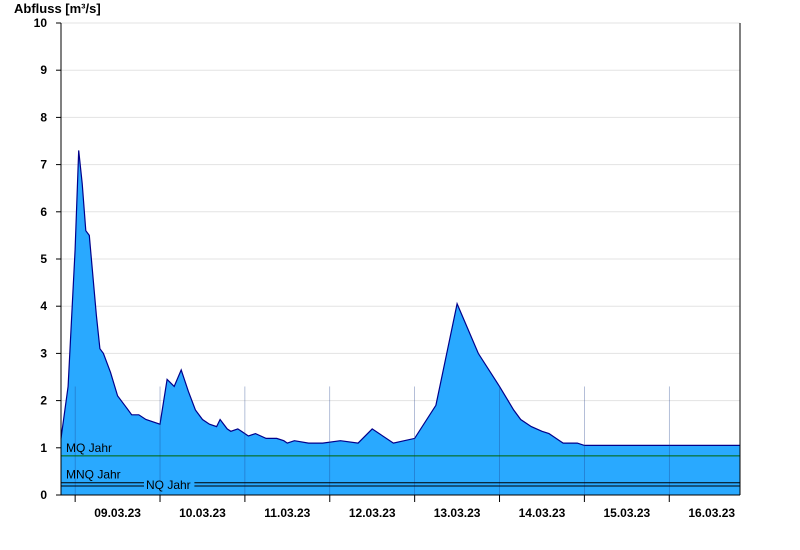 This screenshot has height=550, width=800. Describe the element at coordinates (43, 495) in the screenshot. I see `y-tick-label: 0` at that location.